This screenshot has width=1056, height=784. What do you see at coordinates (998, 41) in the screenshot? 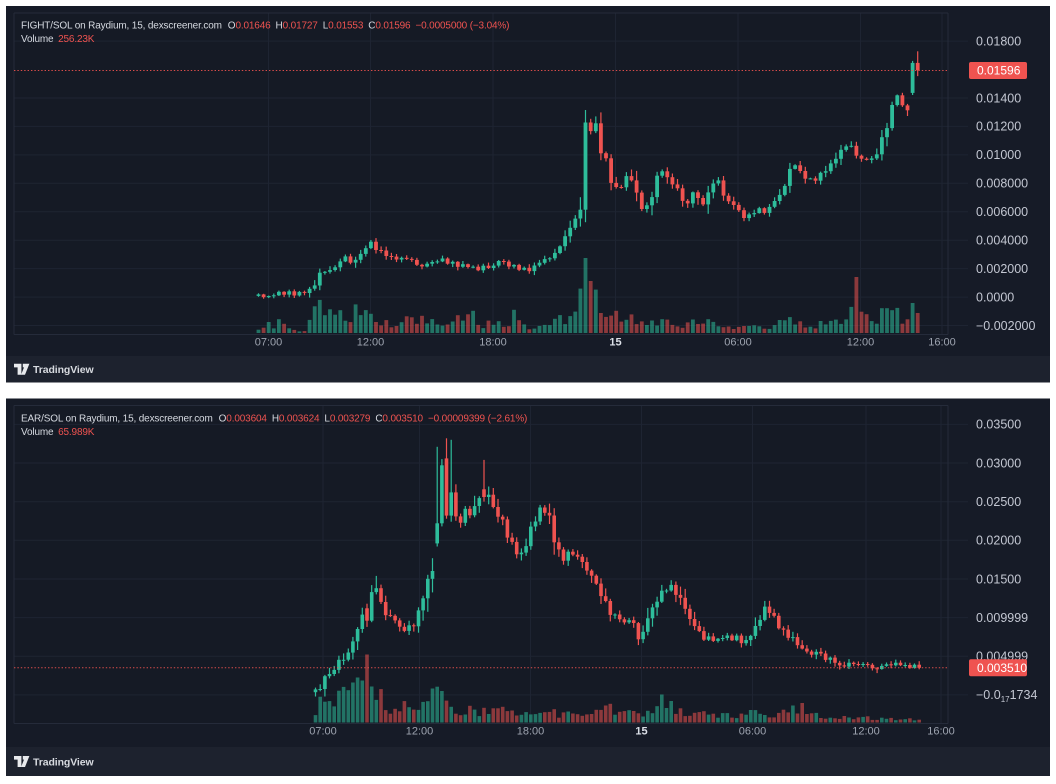
I see `svg-text: 0.01800` at bounding box center [998, 41].